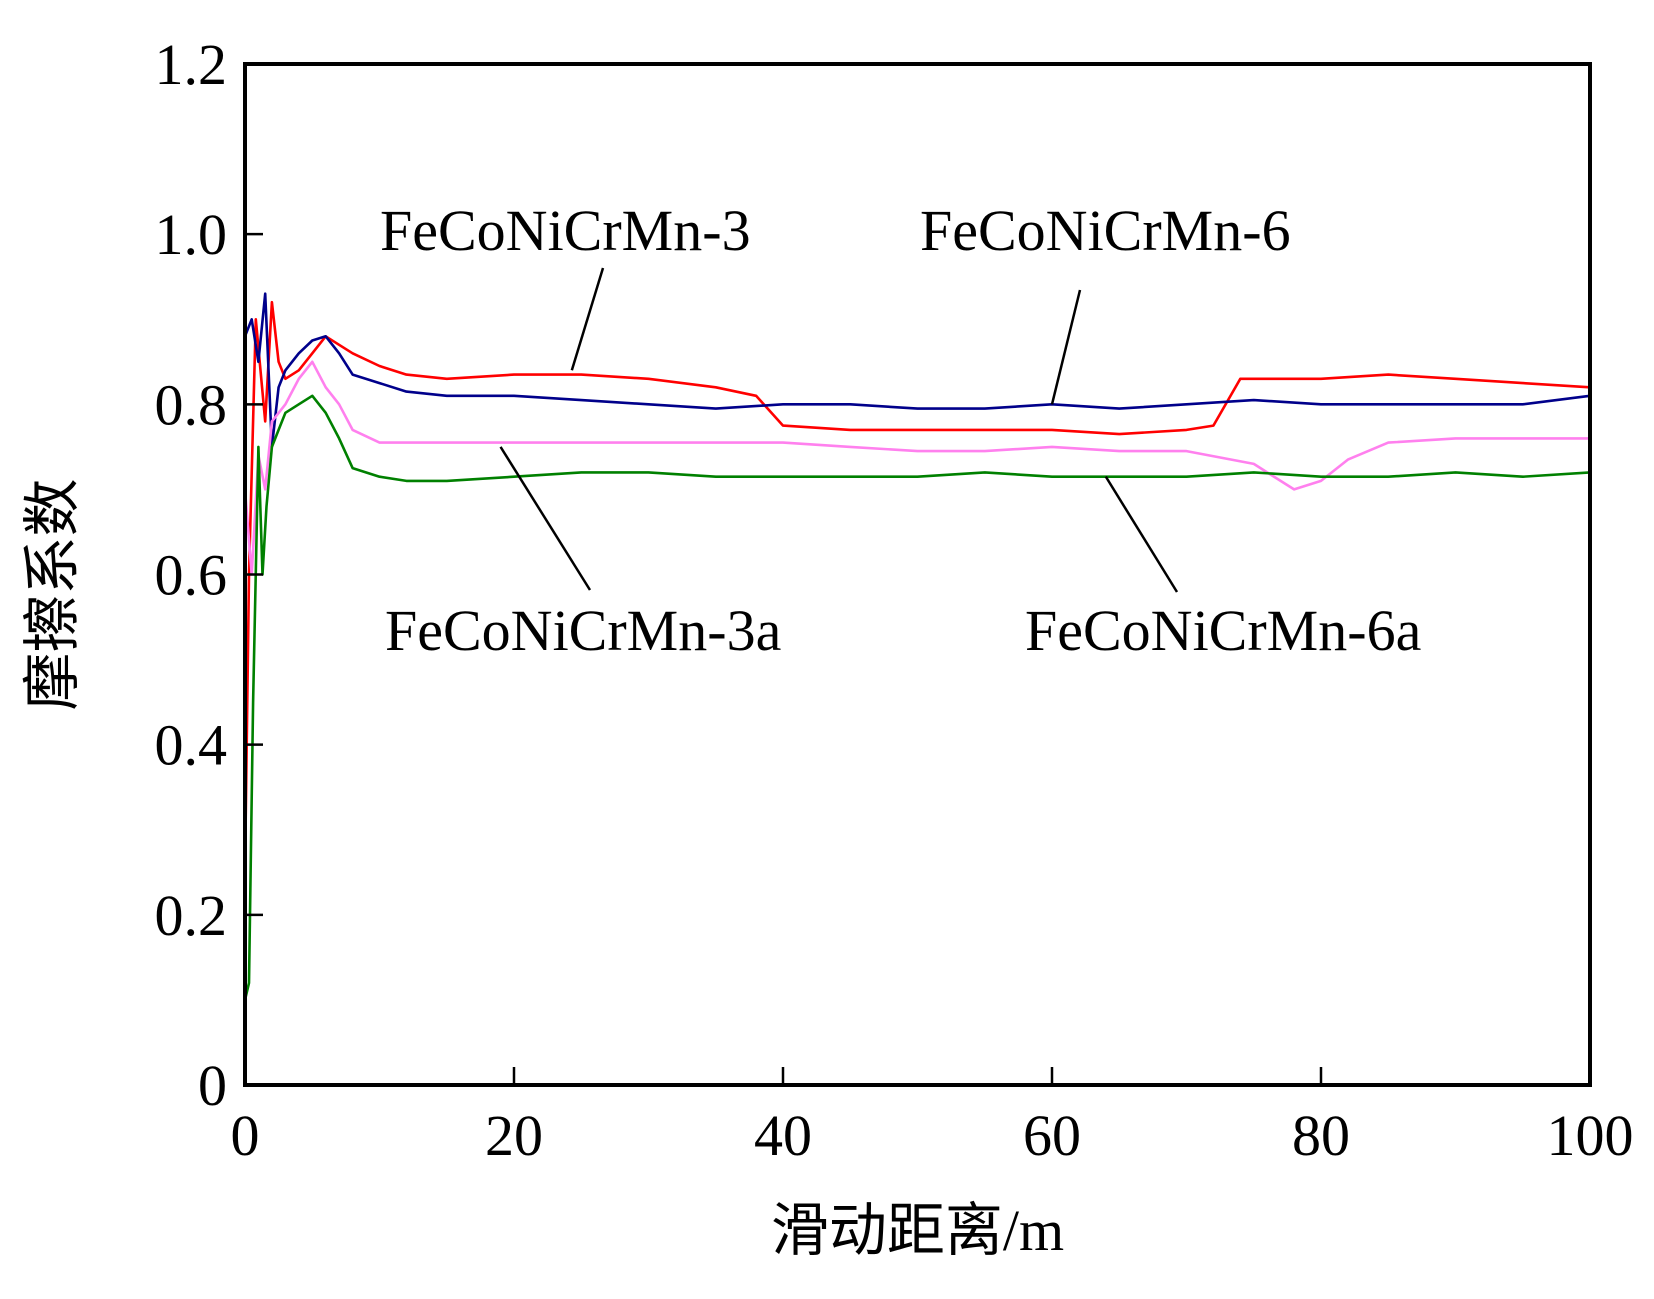 This screenshot has height=1299, width=1654. Describe the element at coordinates (1052, 1135) in the screenshot. I see `x-tick-label: 60` at that location.